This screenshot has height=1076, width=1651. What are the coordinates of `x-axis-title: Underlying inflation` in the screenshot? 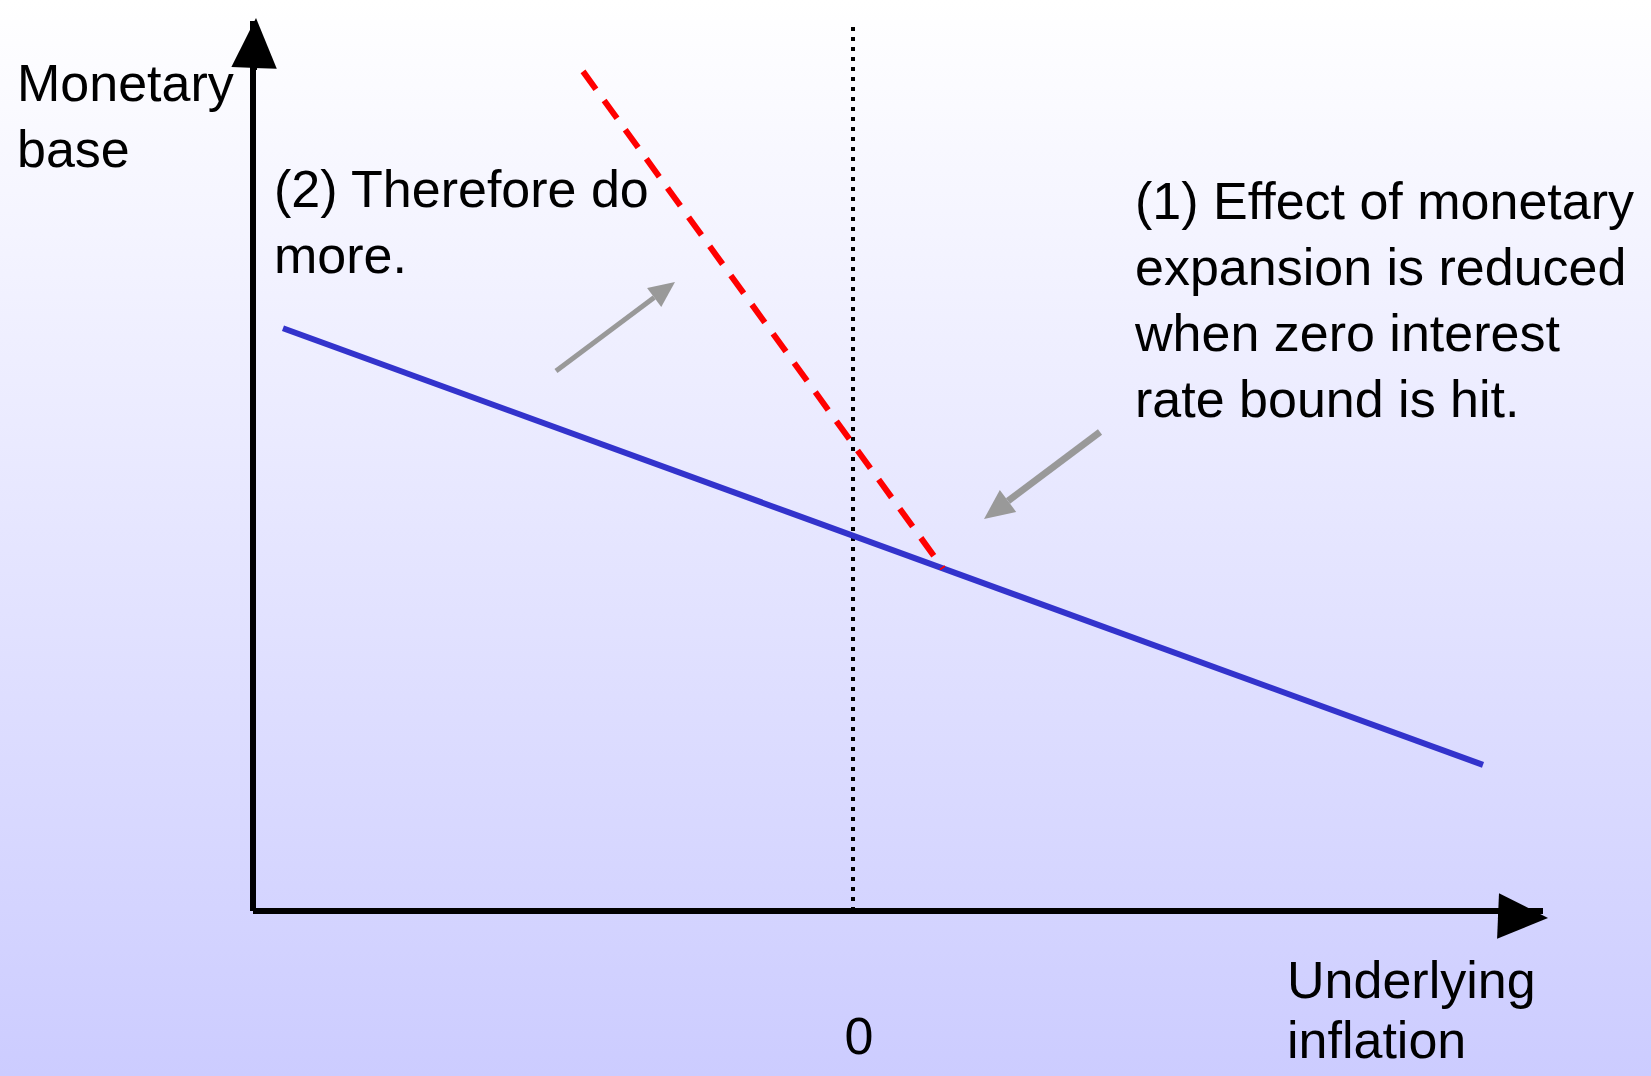 It's located at (1412, 1010).